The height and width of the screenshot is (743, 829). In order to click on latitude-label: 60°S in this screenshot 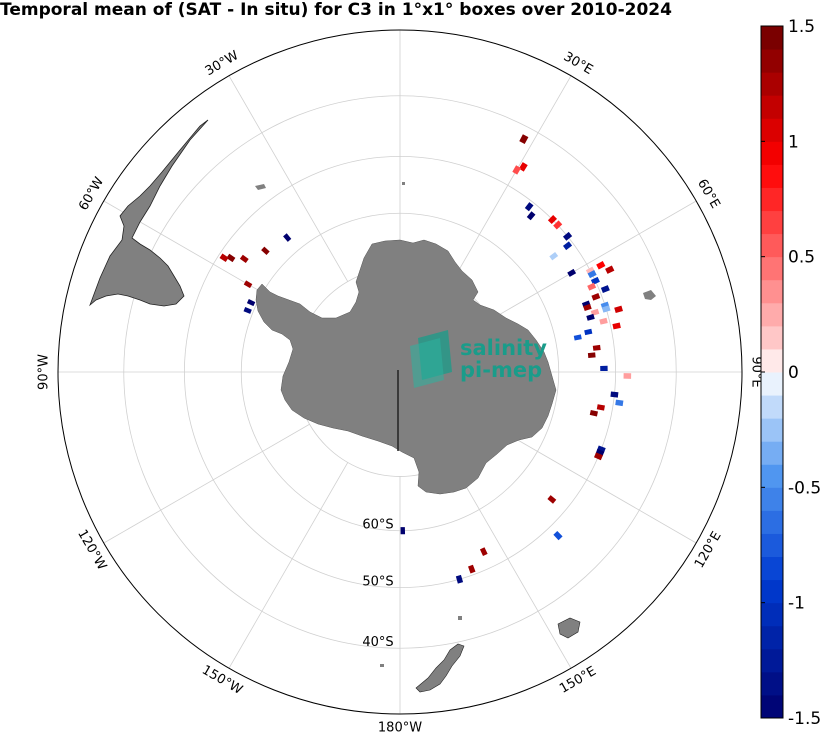, I will do `click(377, 525)`.